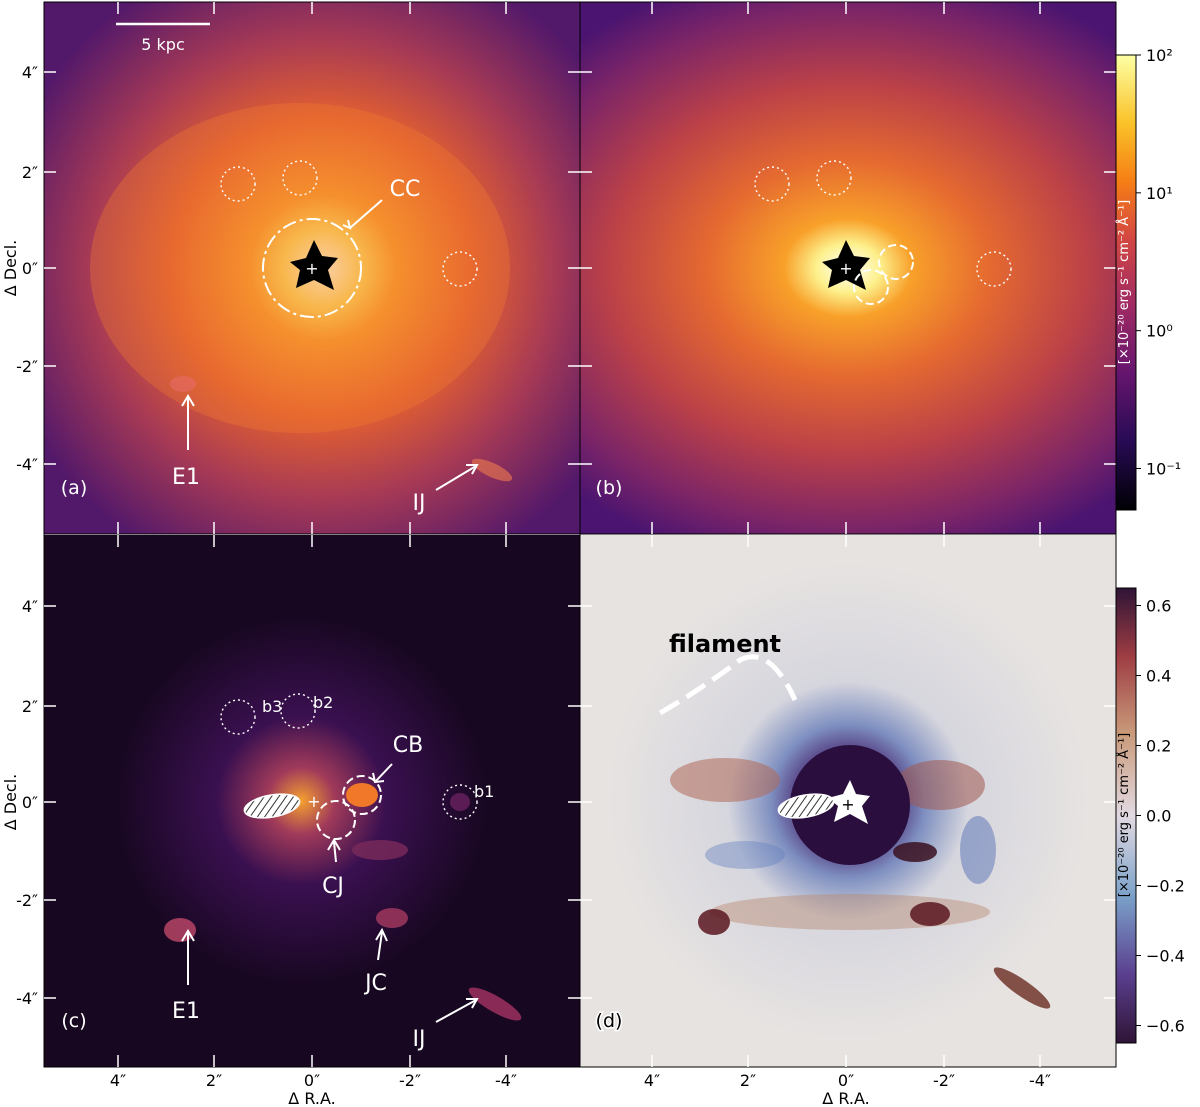  I want to click on xtick-left-m2: -2″, so click(410, 1080).